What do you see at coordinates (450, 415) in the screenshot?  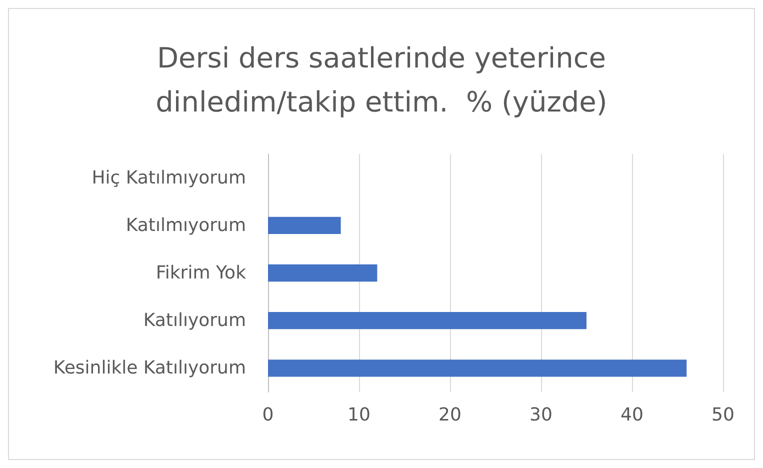 I see `x-tick-label: 20` at bounding box center [450, 415].